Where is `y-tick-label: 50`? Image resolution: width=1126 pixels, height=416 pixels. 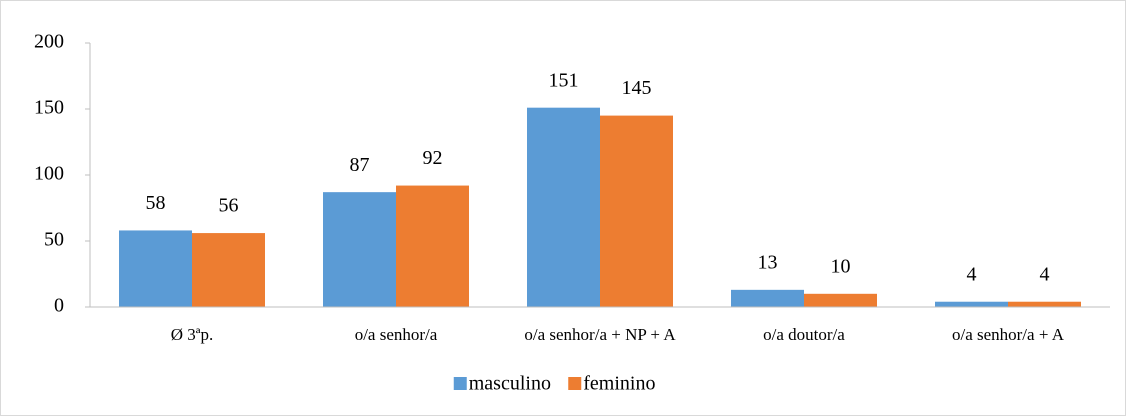 y-tick-label: 50 is located at coordinates (54, 240).